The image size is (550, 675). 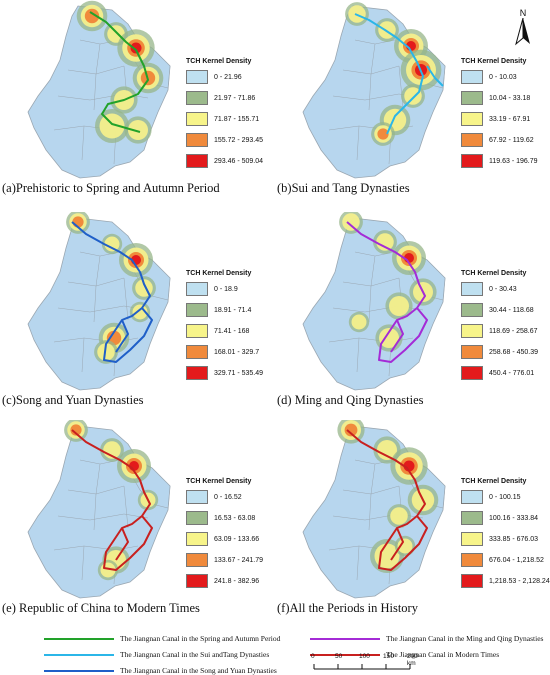 I want to click on north-label: N, so click(x=523, y=13).